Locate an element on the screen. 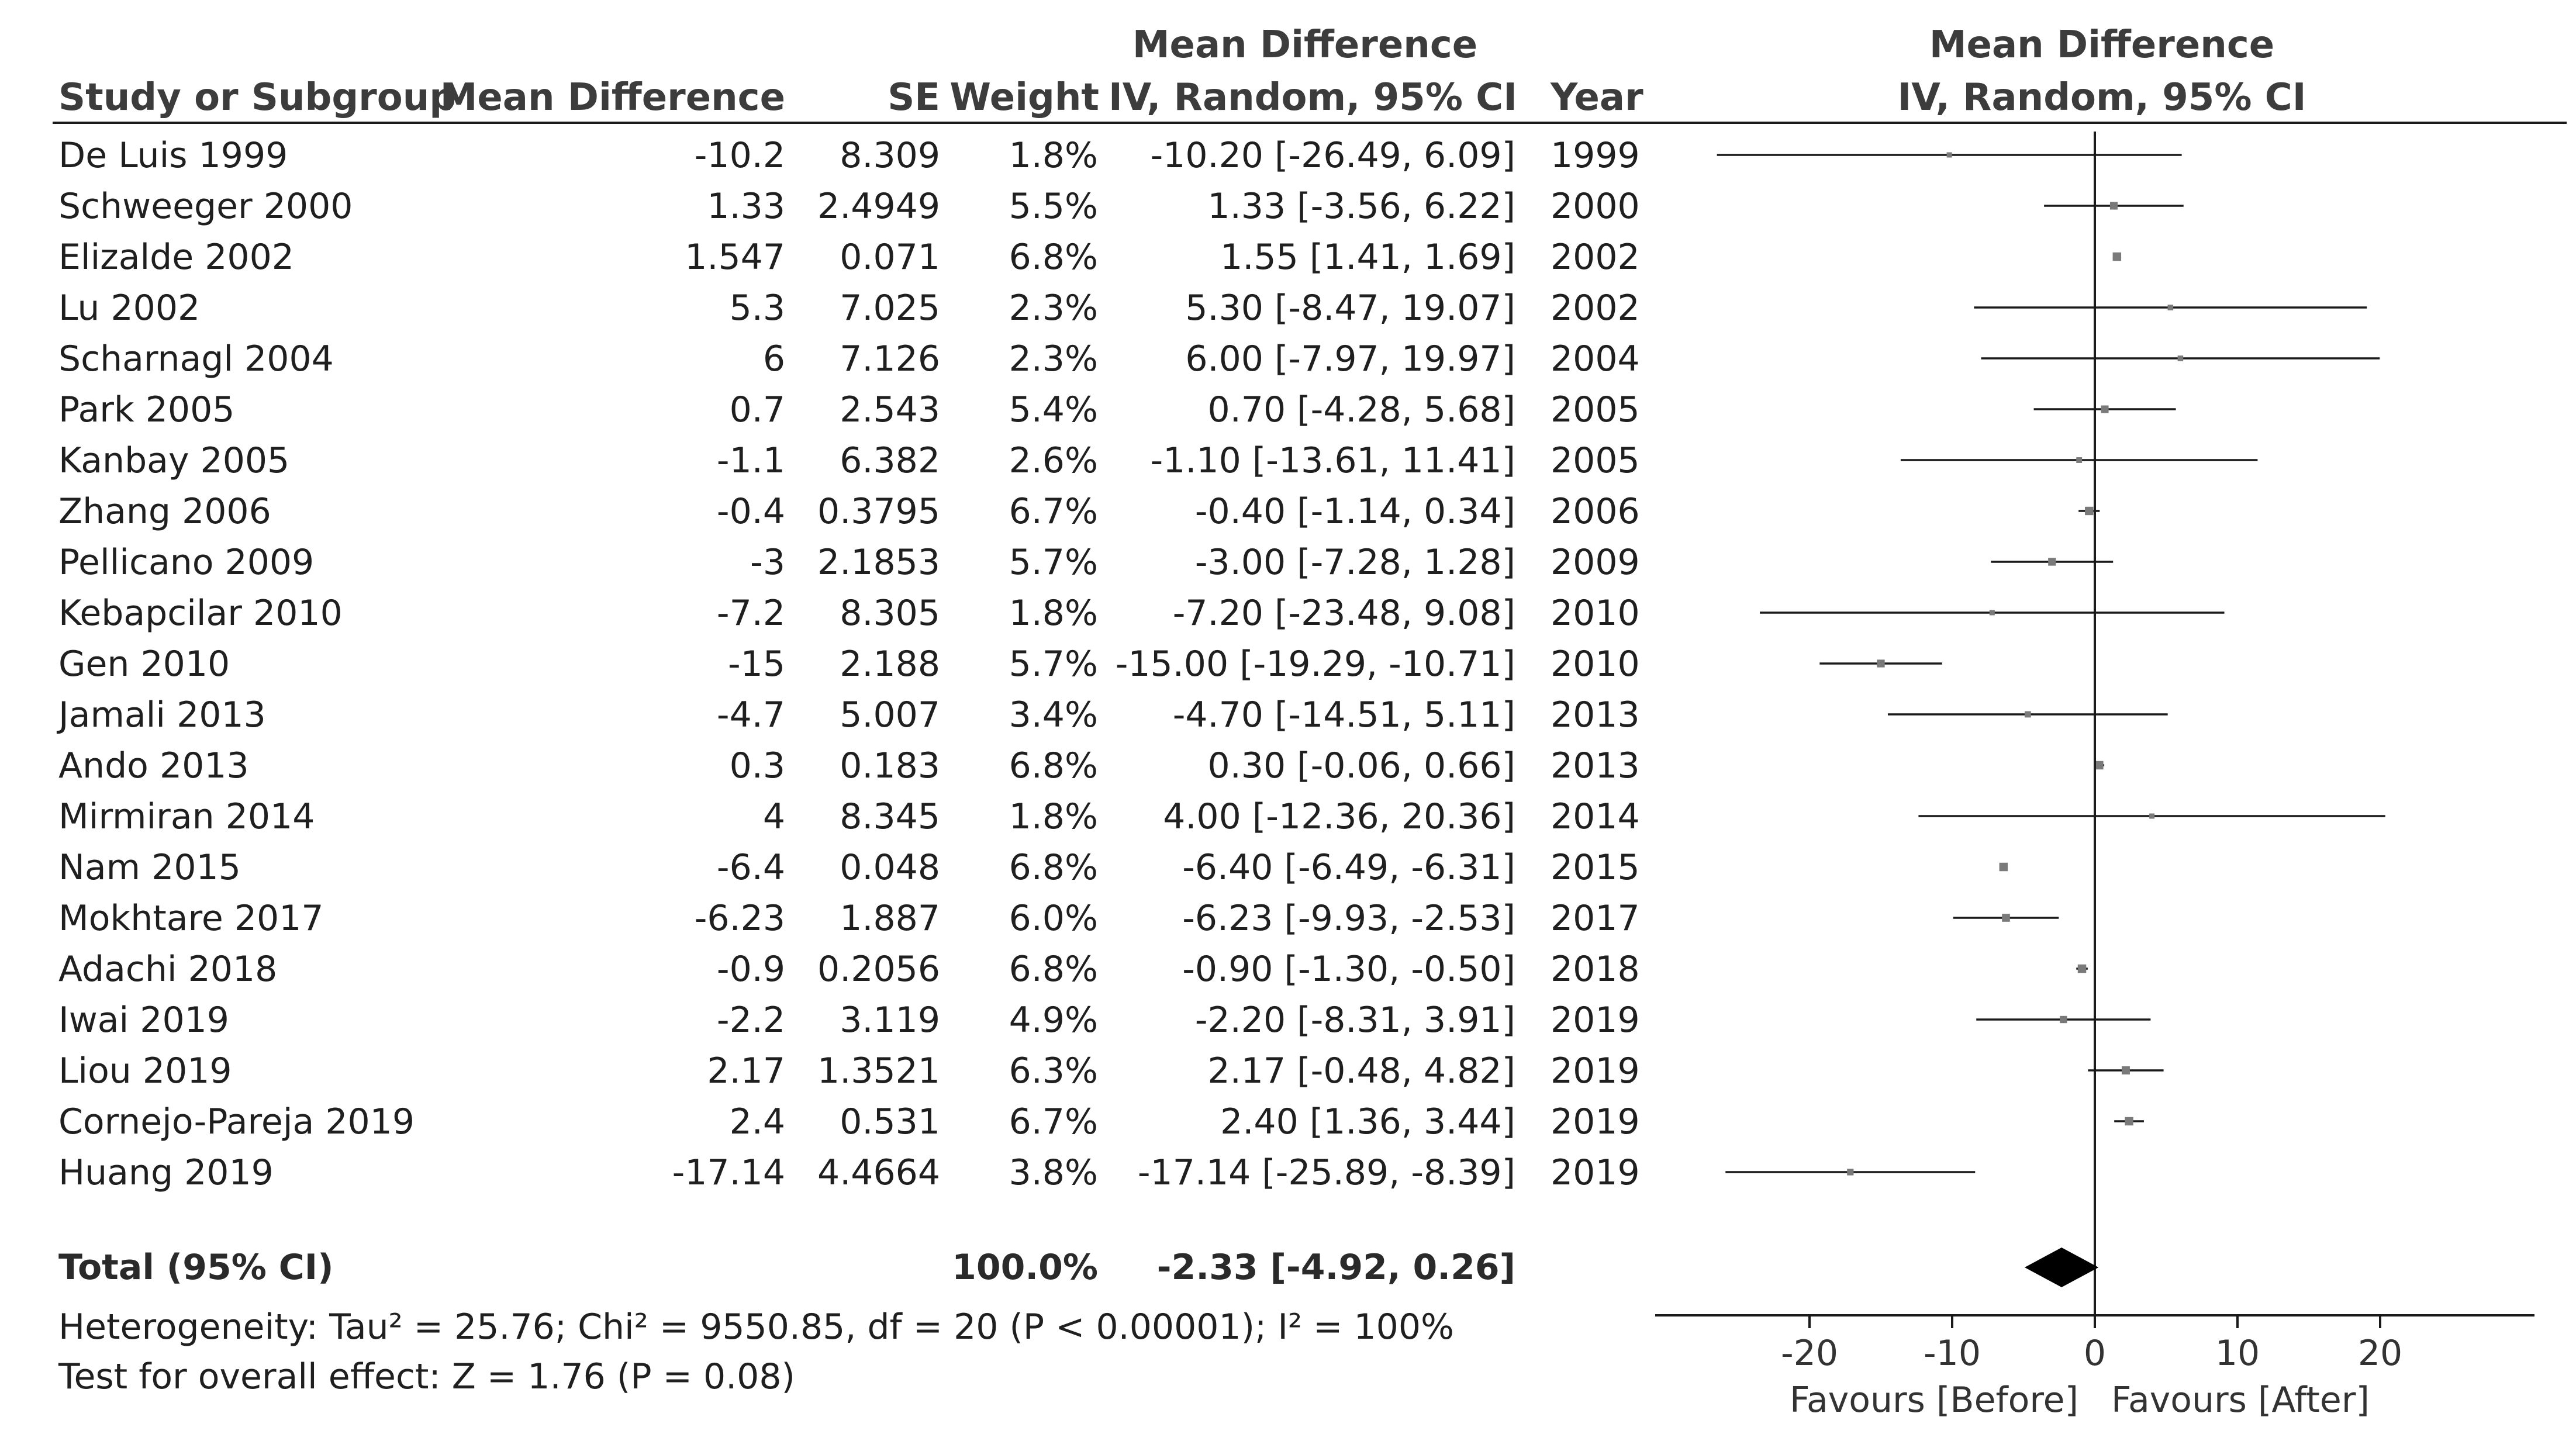 The width and height of the screenshot is (2576, 1434). header-se: SE is located at coordinates (914, 97).